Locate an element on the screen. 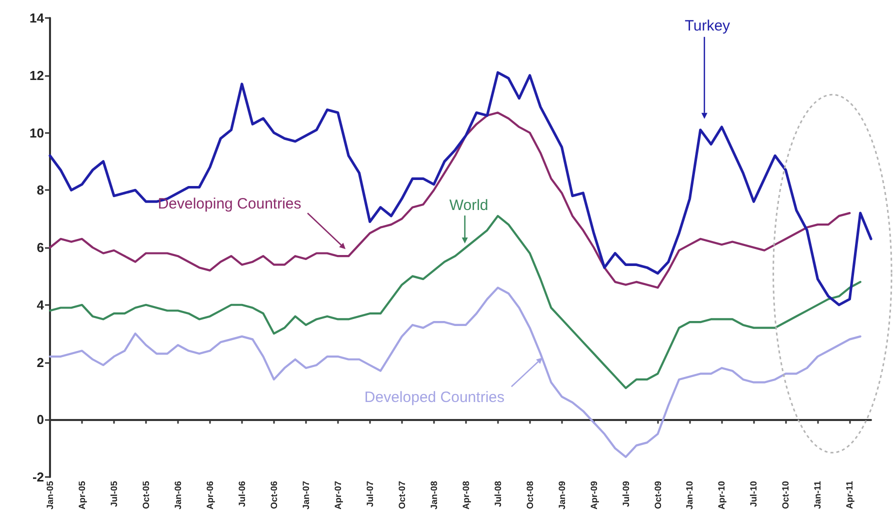 Image resolution: width=896 pixels, height=531 pixels. x-tick-label: Jan-06 is located at coordinates (177, 495).